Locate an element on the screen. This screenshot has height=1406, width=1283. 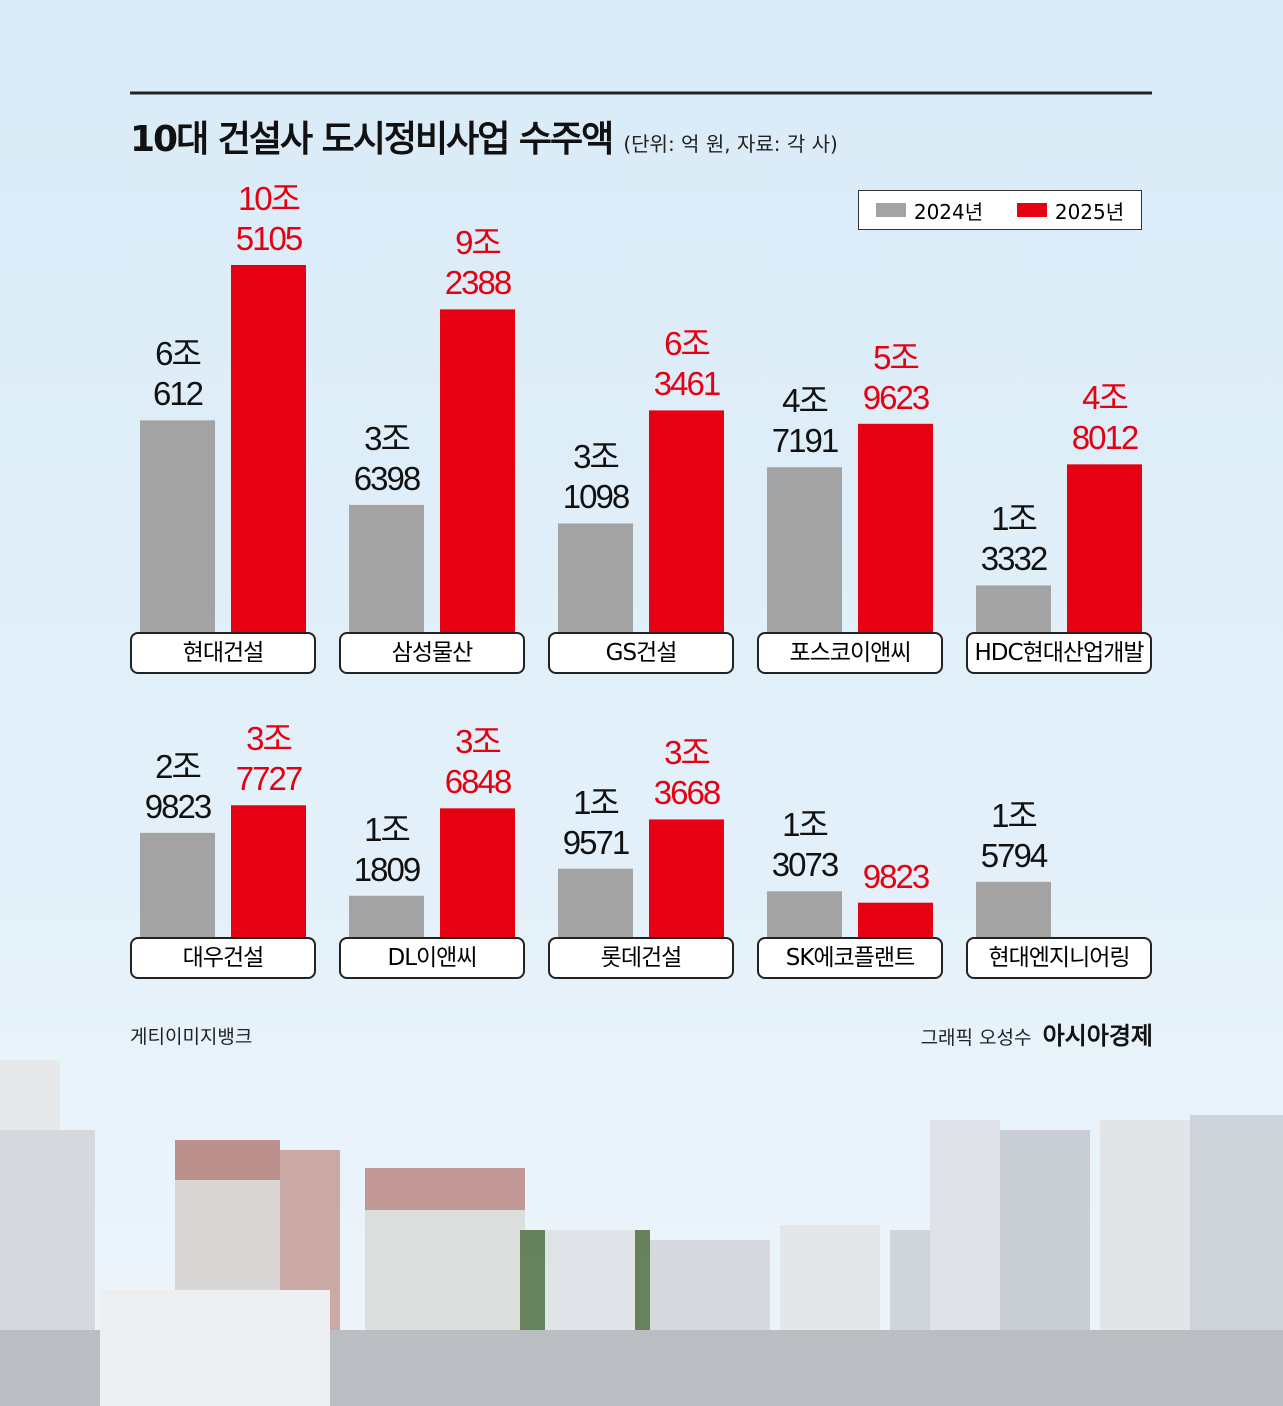
value-label: 3조 3668 is located at coordinates (687, 773).